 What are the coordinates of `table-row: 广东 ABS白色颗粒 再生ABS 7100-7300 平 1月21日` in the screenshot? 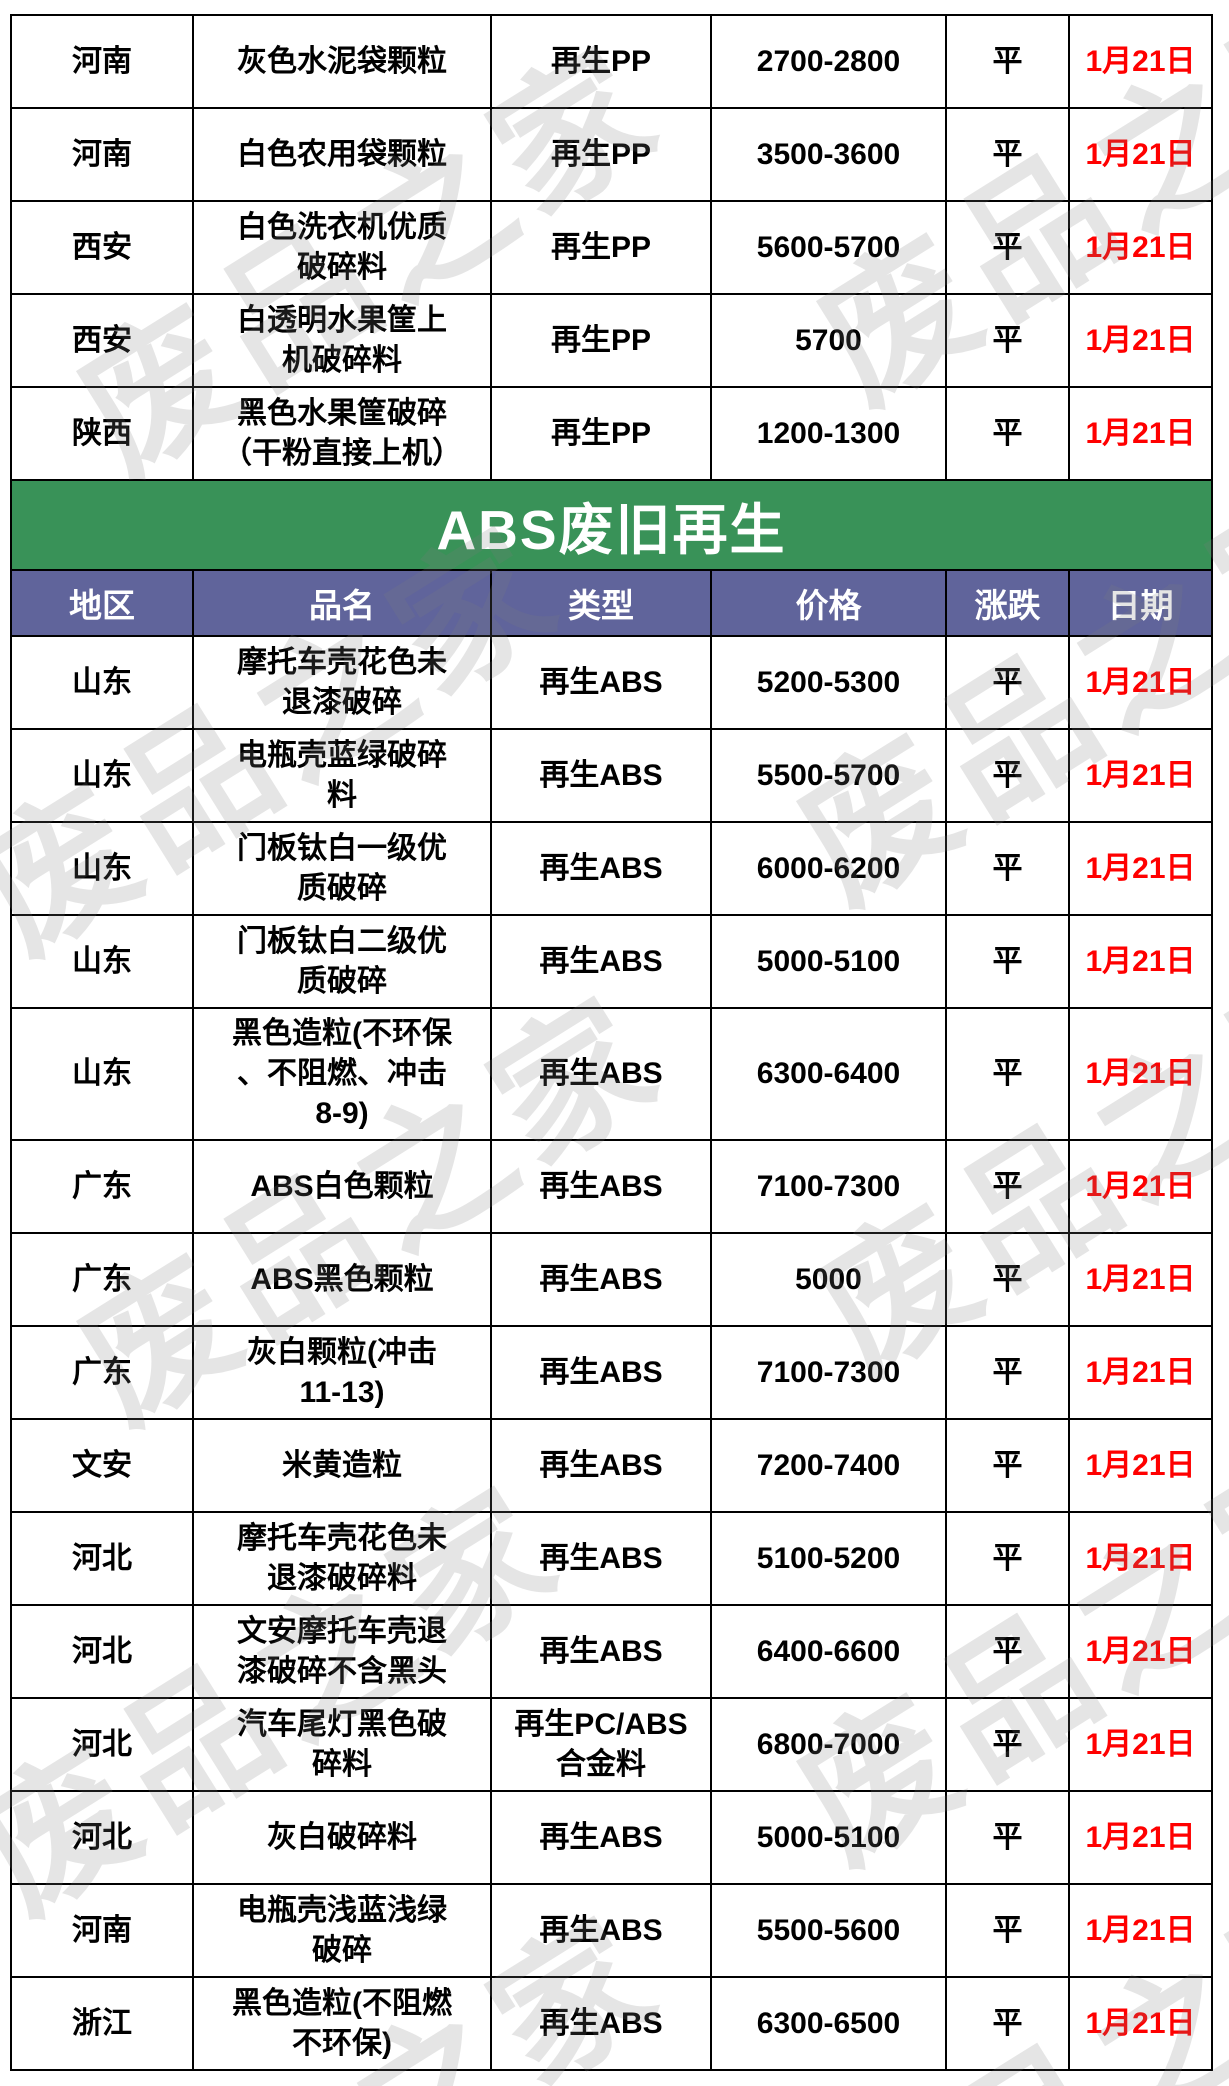 It's located at (611, 1185).